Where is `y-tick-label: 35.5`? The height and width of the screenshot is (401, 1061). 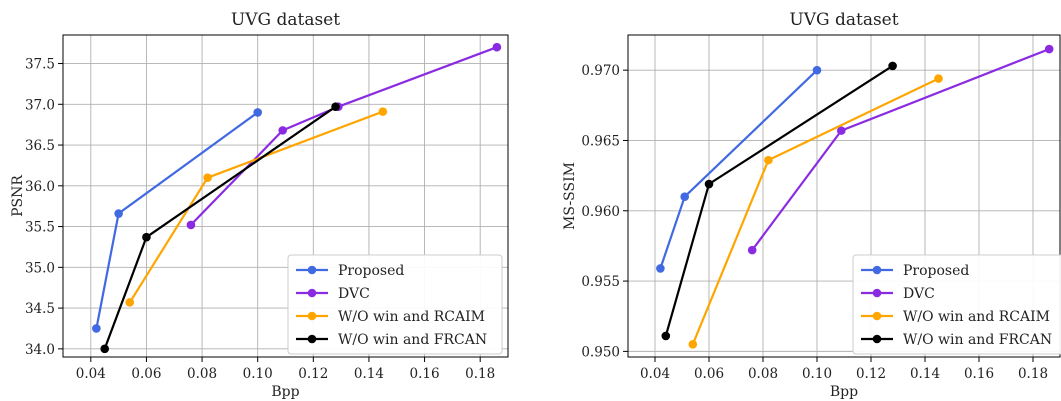
y-tick-label: 35.5 is located at coordinates (40, 228).